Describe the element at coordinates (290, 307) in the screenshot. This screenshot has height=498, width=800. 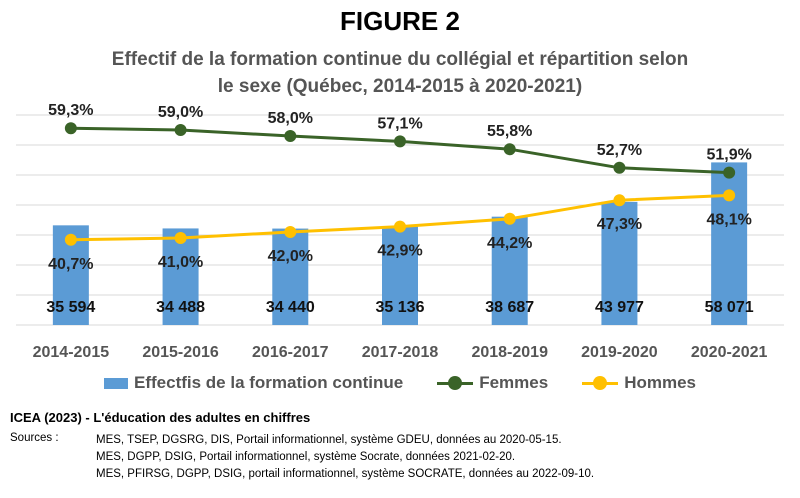
I see `data-label-bar: 34 440` at that location.